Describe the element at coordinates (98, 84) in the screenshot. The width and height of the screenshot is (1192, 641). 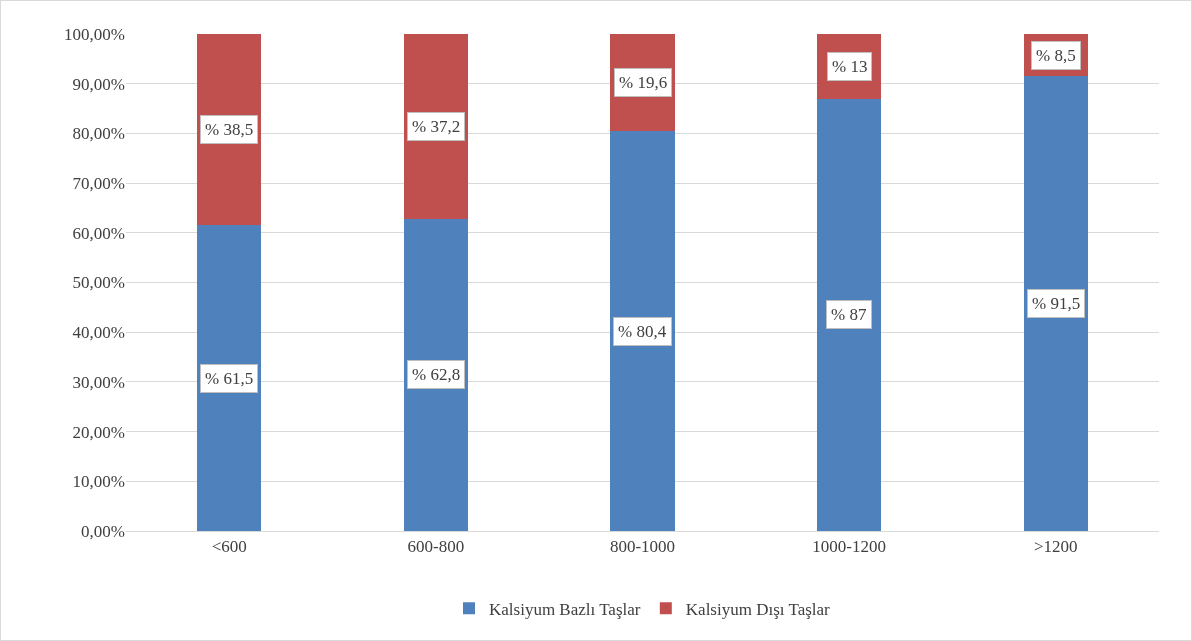
I see `y-tick-label: 90,00%` at that location.